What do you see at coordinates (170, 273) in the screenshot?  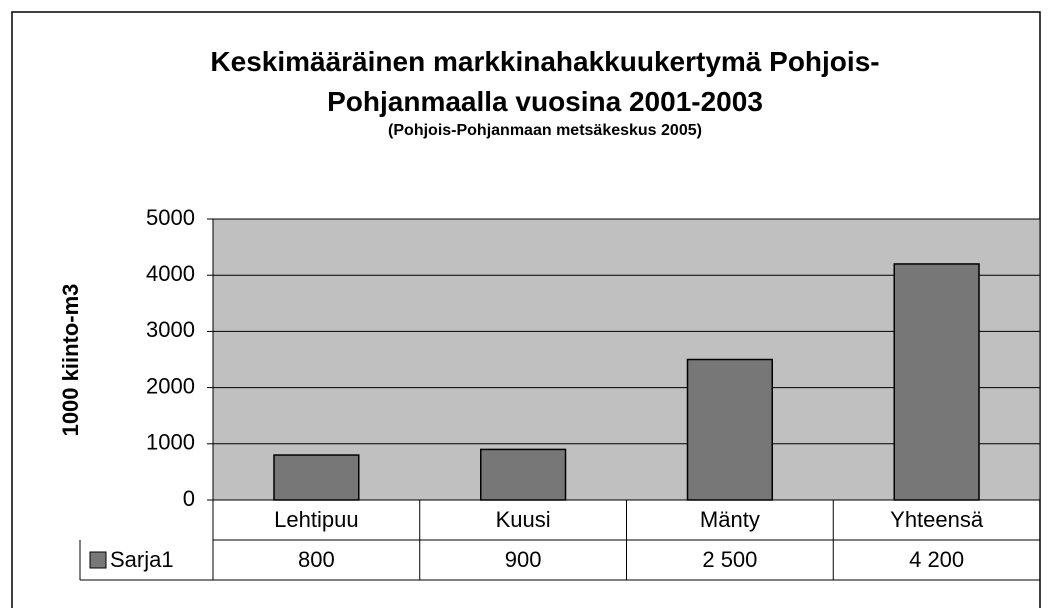 I see `y-tick-label: 4000` at bounding box center [170, 273].